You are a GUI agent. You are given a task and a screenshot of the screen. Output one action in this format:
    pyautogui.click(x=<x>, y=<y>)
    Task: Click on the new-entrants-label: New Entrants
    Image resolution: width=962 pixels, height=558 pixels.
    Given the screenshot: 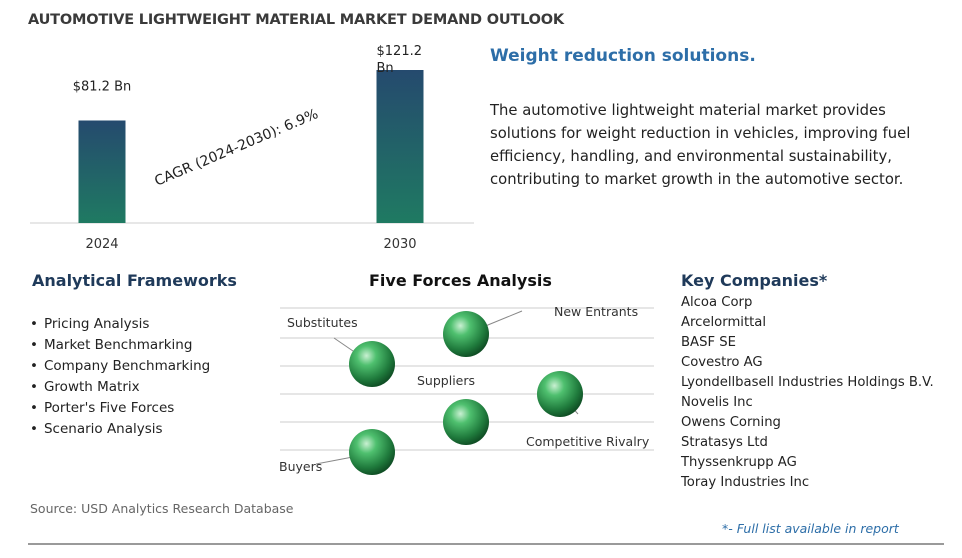 What is the action you would take?
    pyautogui.click(x=596, y=311)
    